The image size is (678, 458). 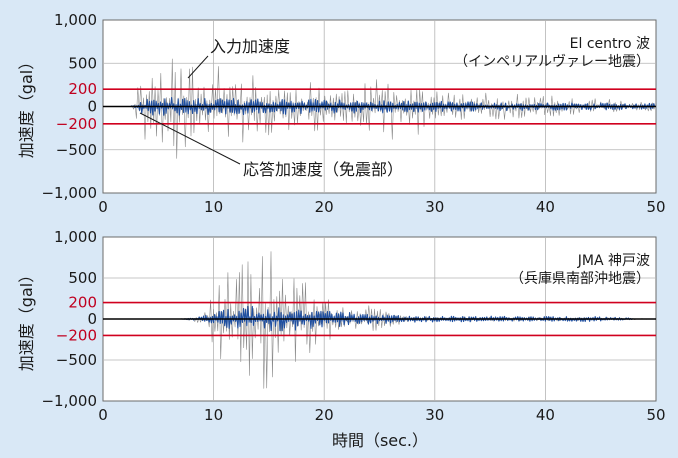 I want to click on response-acceleration-line, so click(x=393, y=106).